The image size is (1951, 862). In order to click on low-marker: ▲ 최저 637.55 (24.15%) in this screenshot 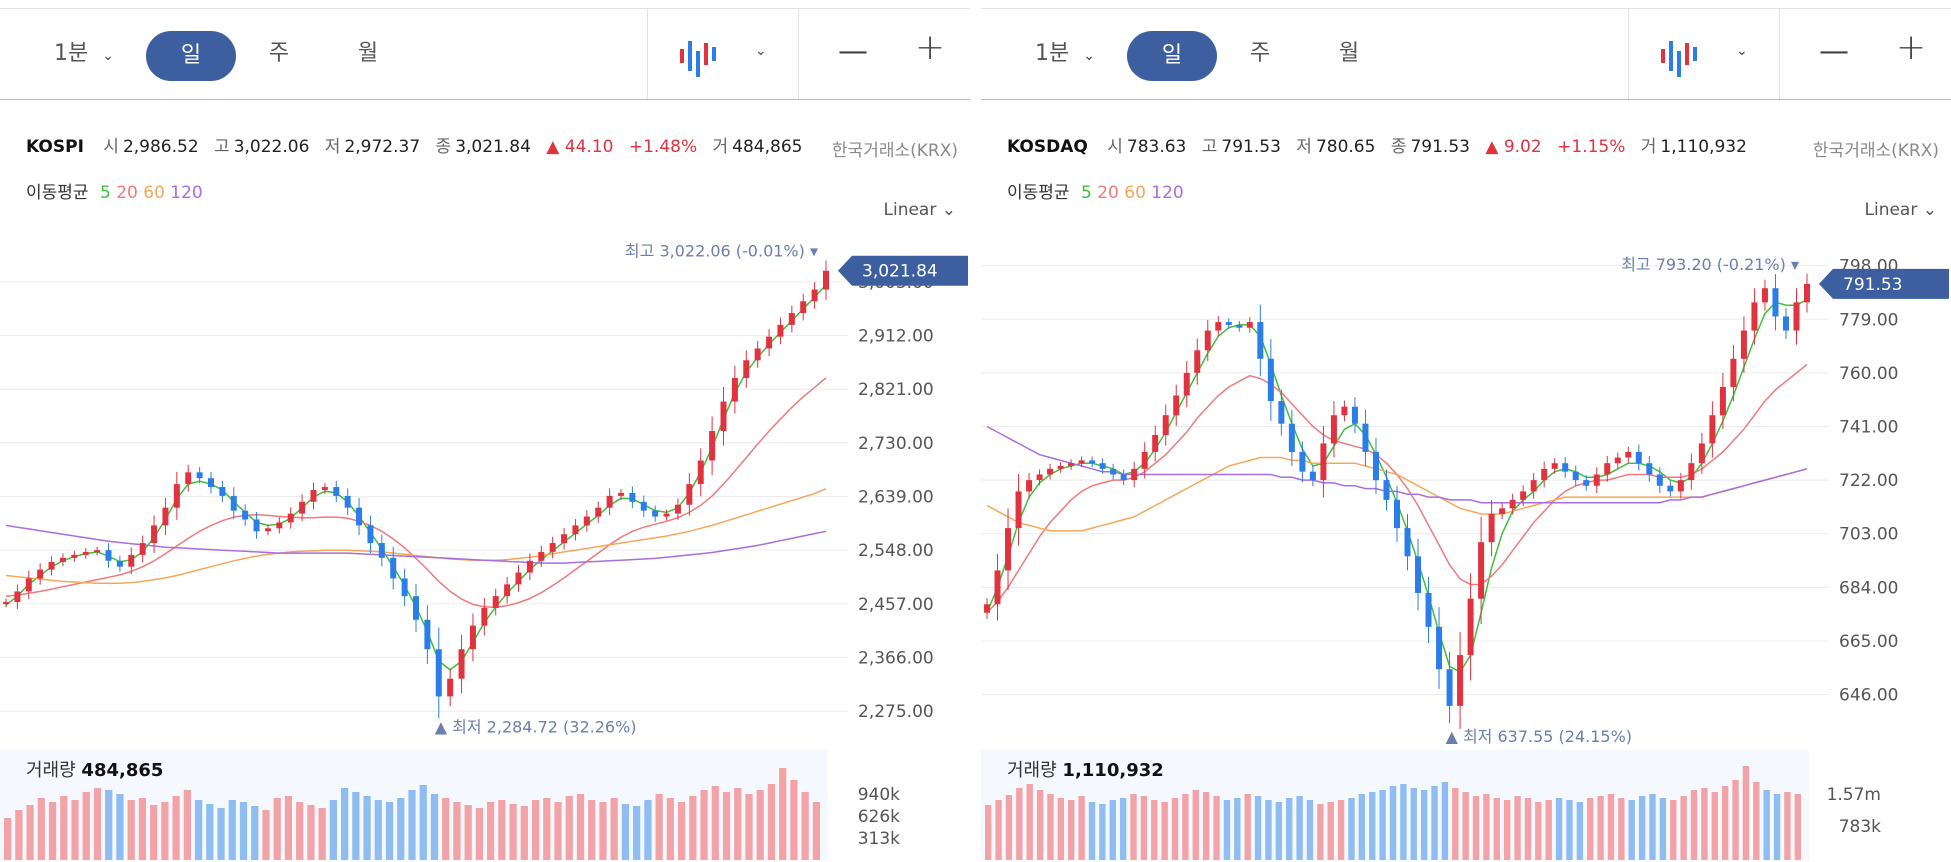, I will do `click(1539, 736)`.